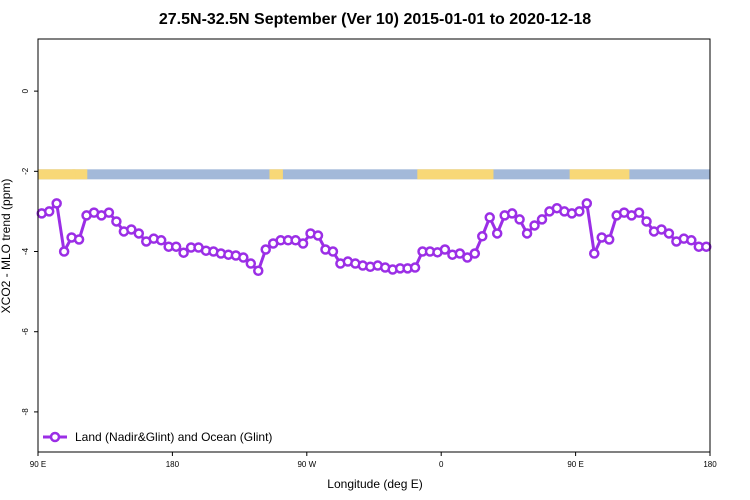 The width and height of the screenshot is (750, 500). I want to click on y-axis: 0 -2 -4 -6 -8, so click(29, 251).